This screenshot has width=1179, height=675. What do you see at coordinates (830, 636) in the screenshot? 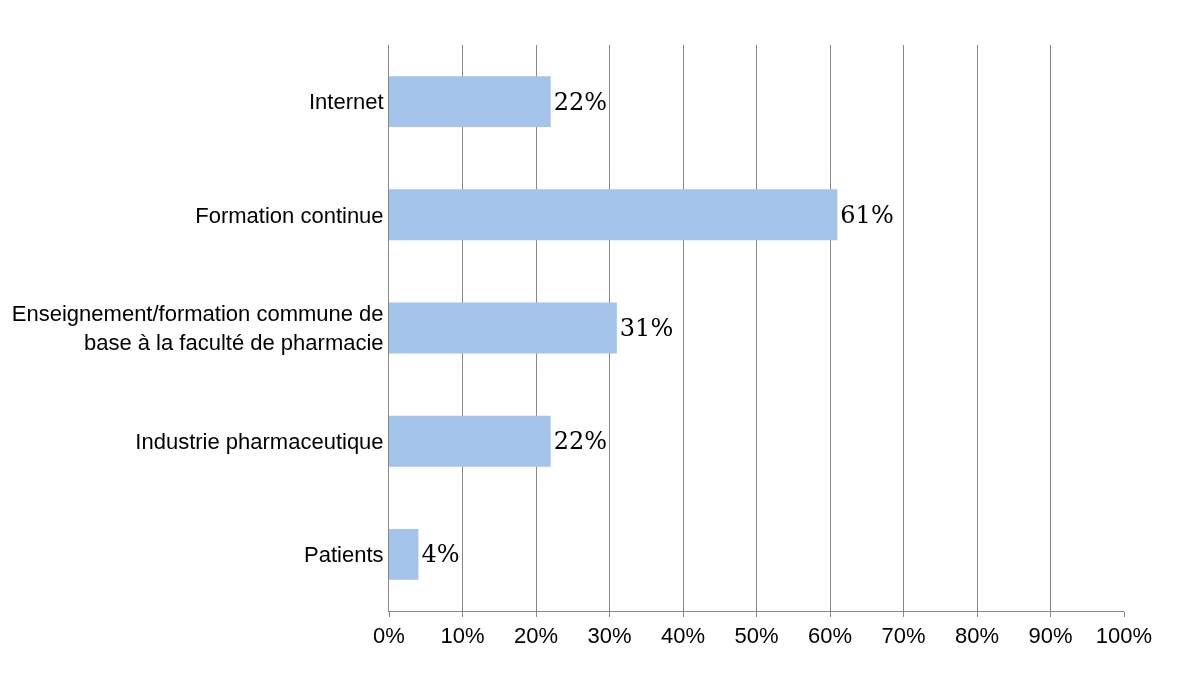
I see `x-tick-label: 60%` at bounding box center [830, 636].